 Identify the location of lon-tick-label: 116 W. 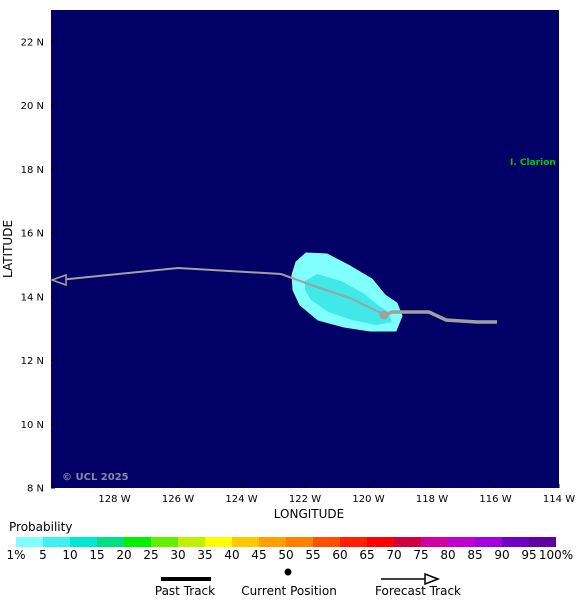
(495, 499).